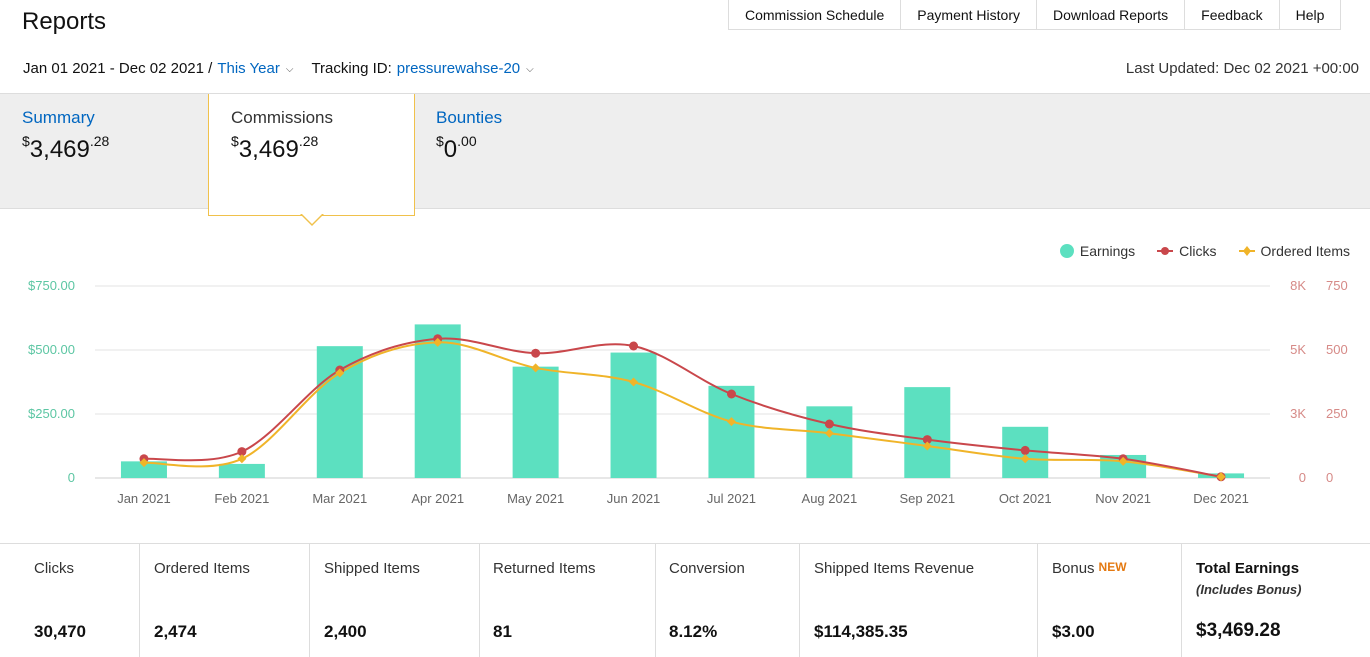  Describe the element at coordinates (969, 15) in the screenshot. I see `payment-history-button: Payment History` at that location.